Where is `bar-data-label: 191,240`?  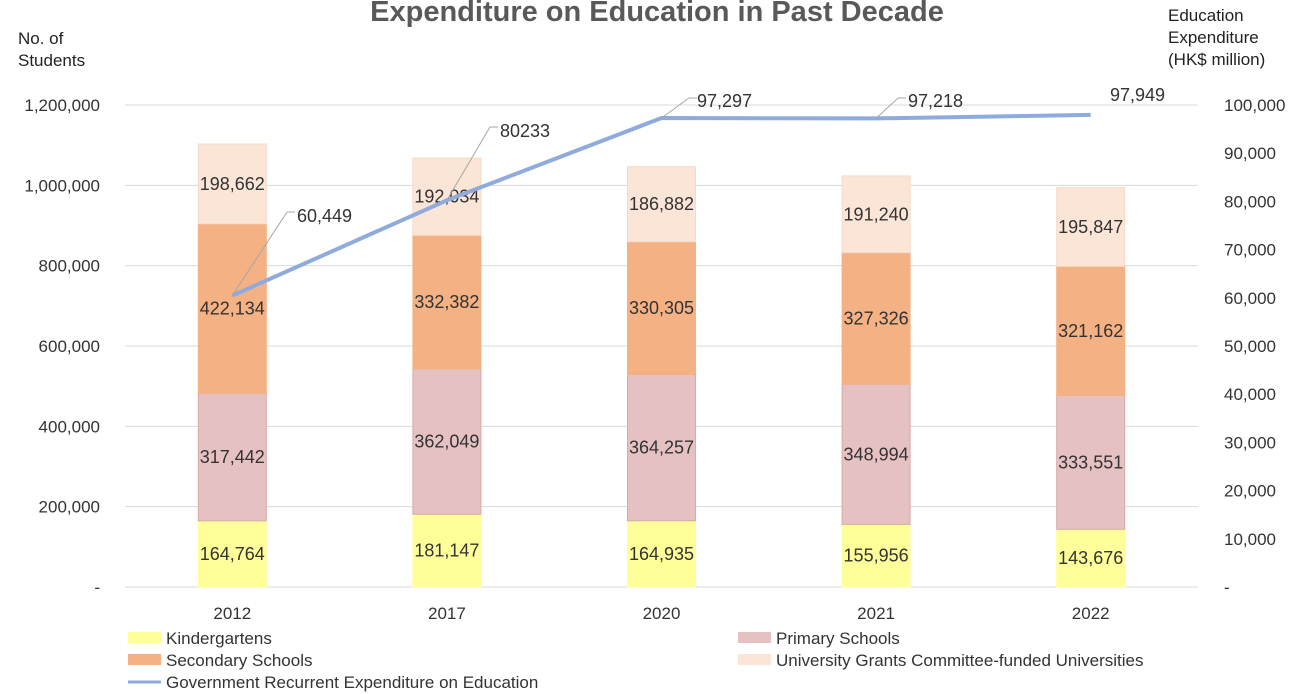
bar-data-label: 191,240 is located at coordinates (876, 214).